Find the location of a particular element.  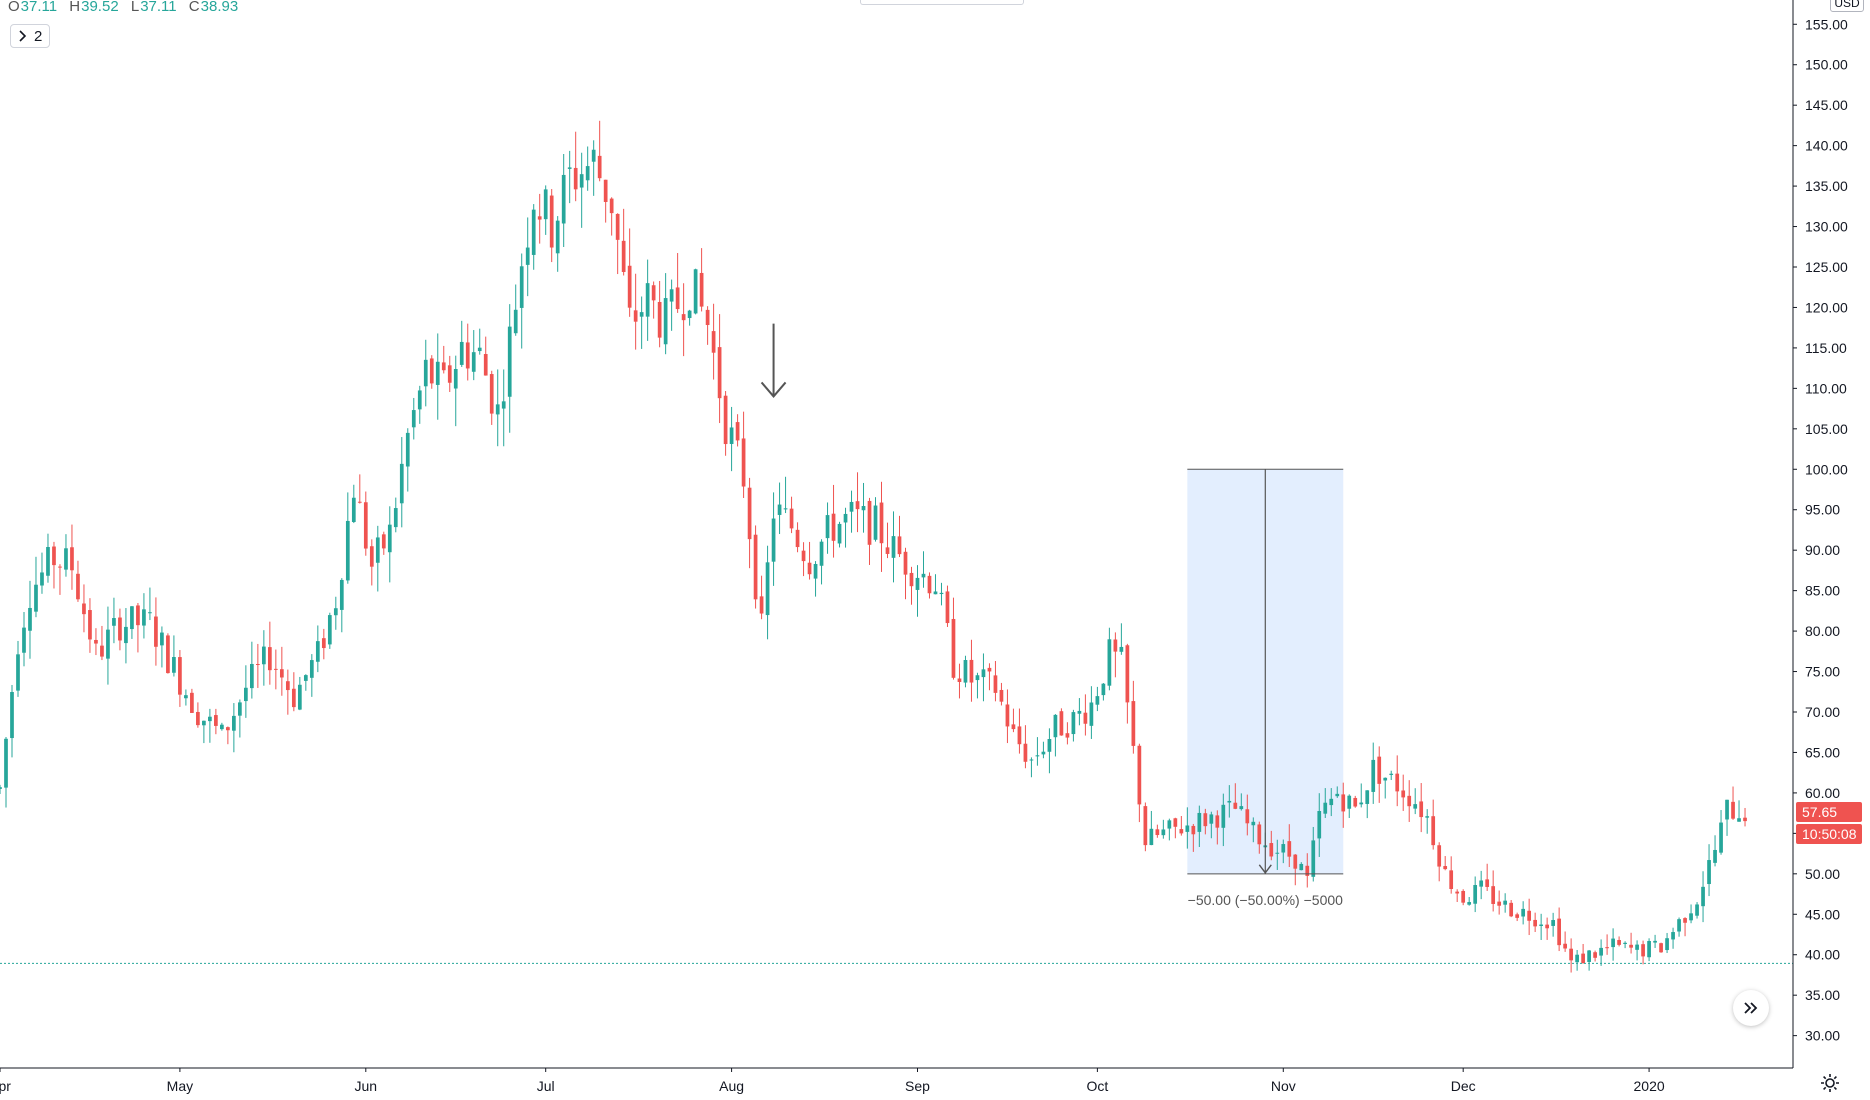

price-tick-label: 65.00 is located at coordinates (1822, 752).